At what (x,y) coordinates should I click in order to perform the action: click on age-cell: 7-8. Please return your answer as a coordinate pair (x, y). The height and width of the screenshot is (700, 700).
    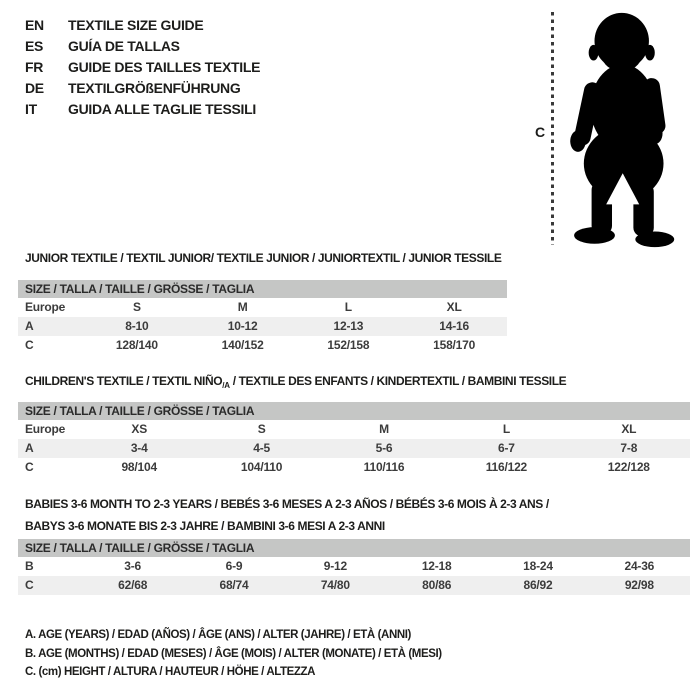
    Looking at the image, I should click on (629, 448).